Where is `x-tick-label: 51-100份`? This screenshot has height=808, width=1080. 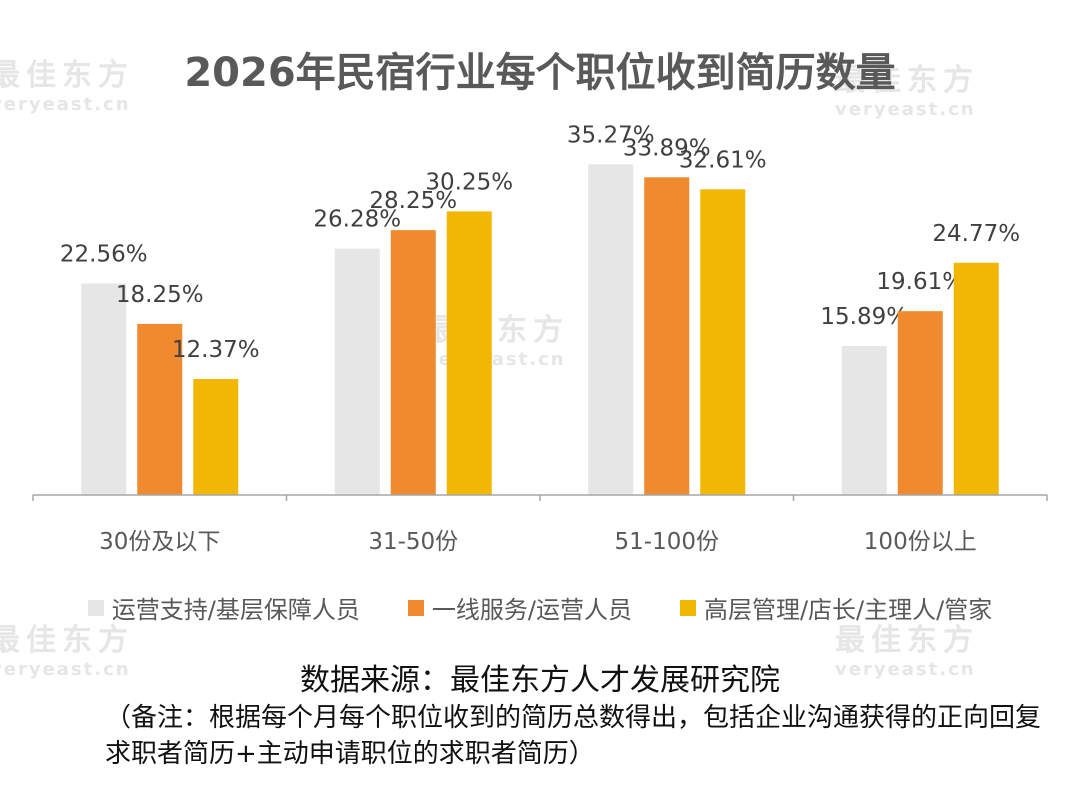 x-tick-label: 51-100份 is located at coordinates (667, 542).